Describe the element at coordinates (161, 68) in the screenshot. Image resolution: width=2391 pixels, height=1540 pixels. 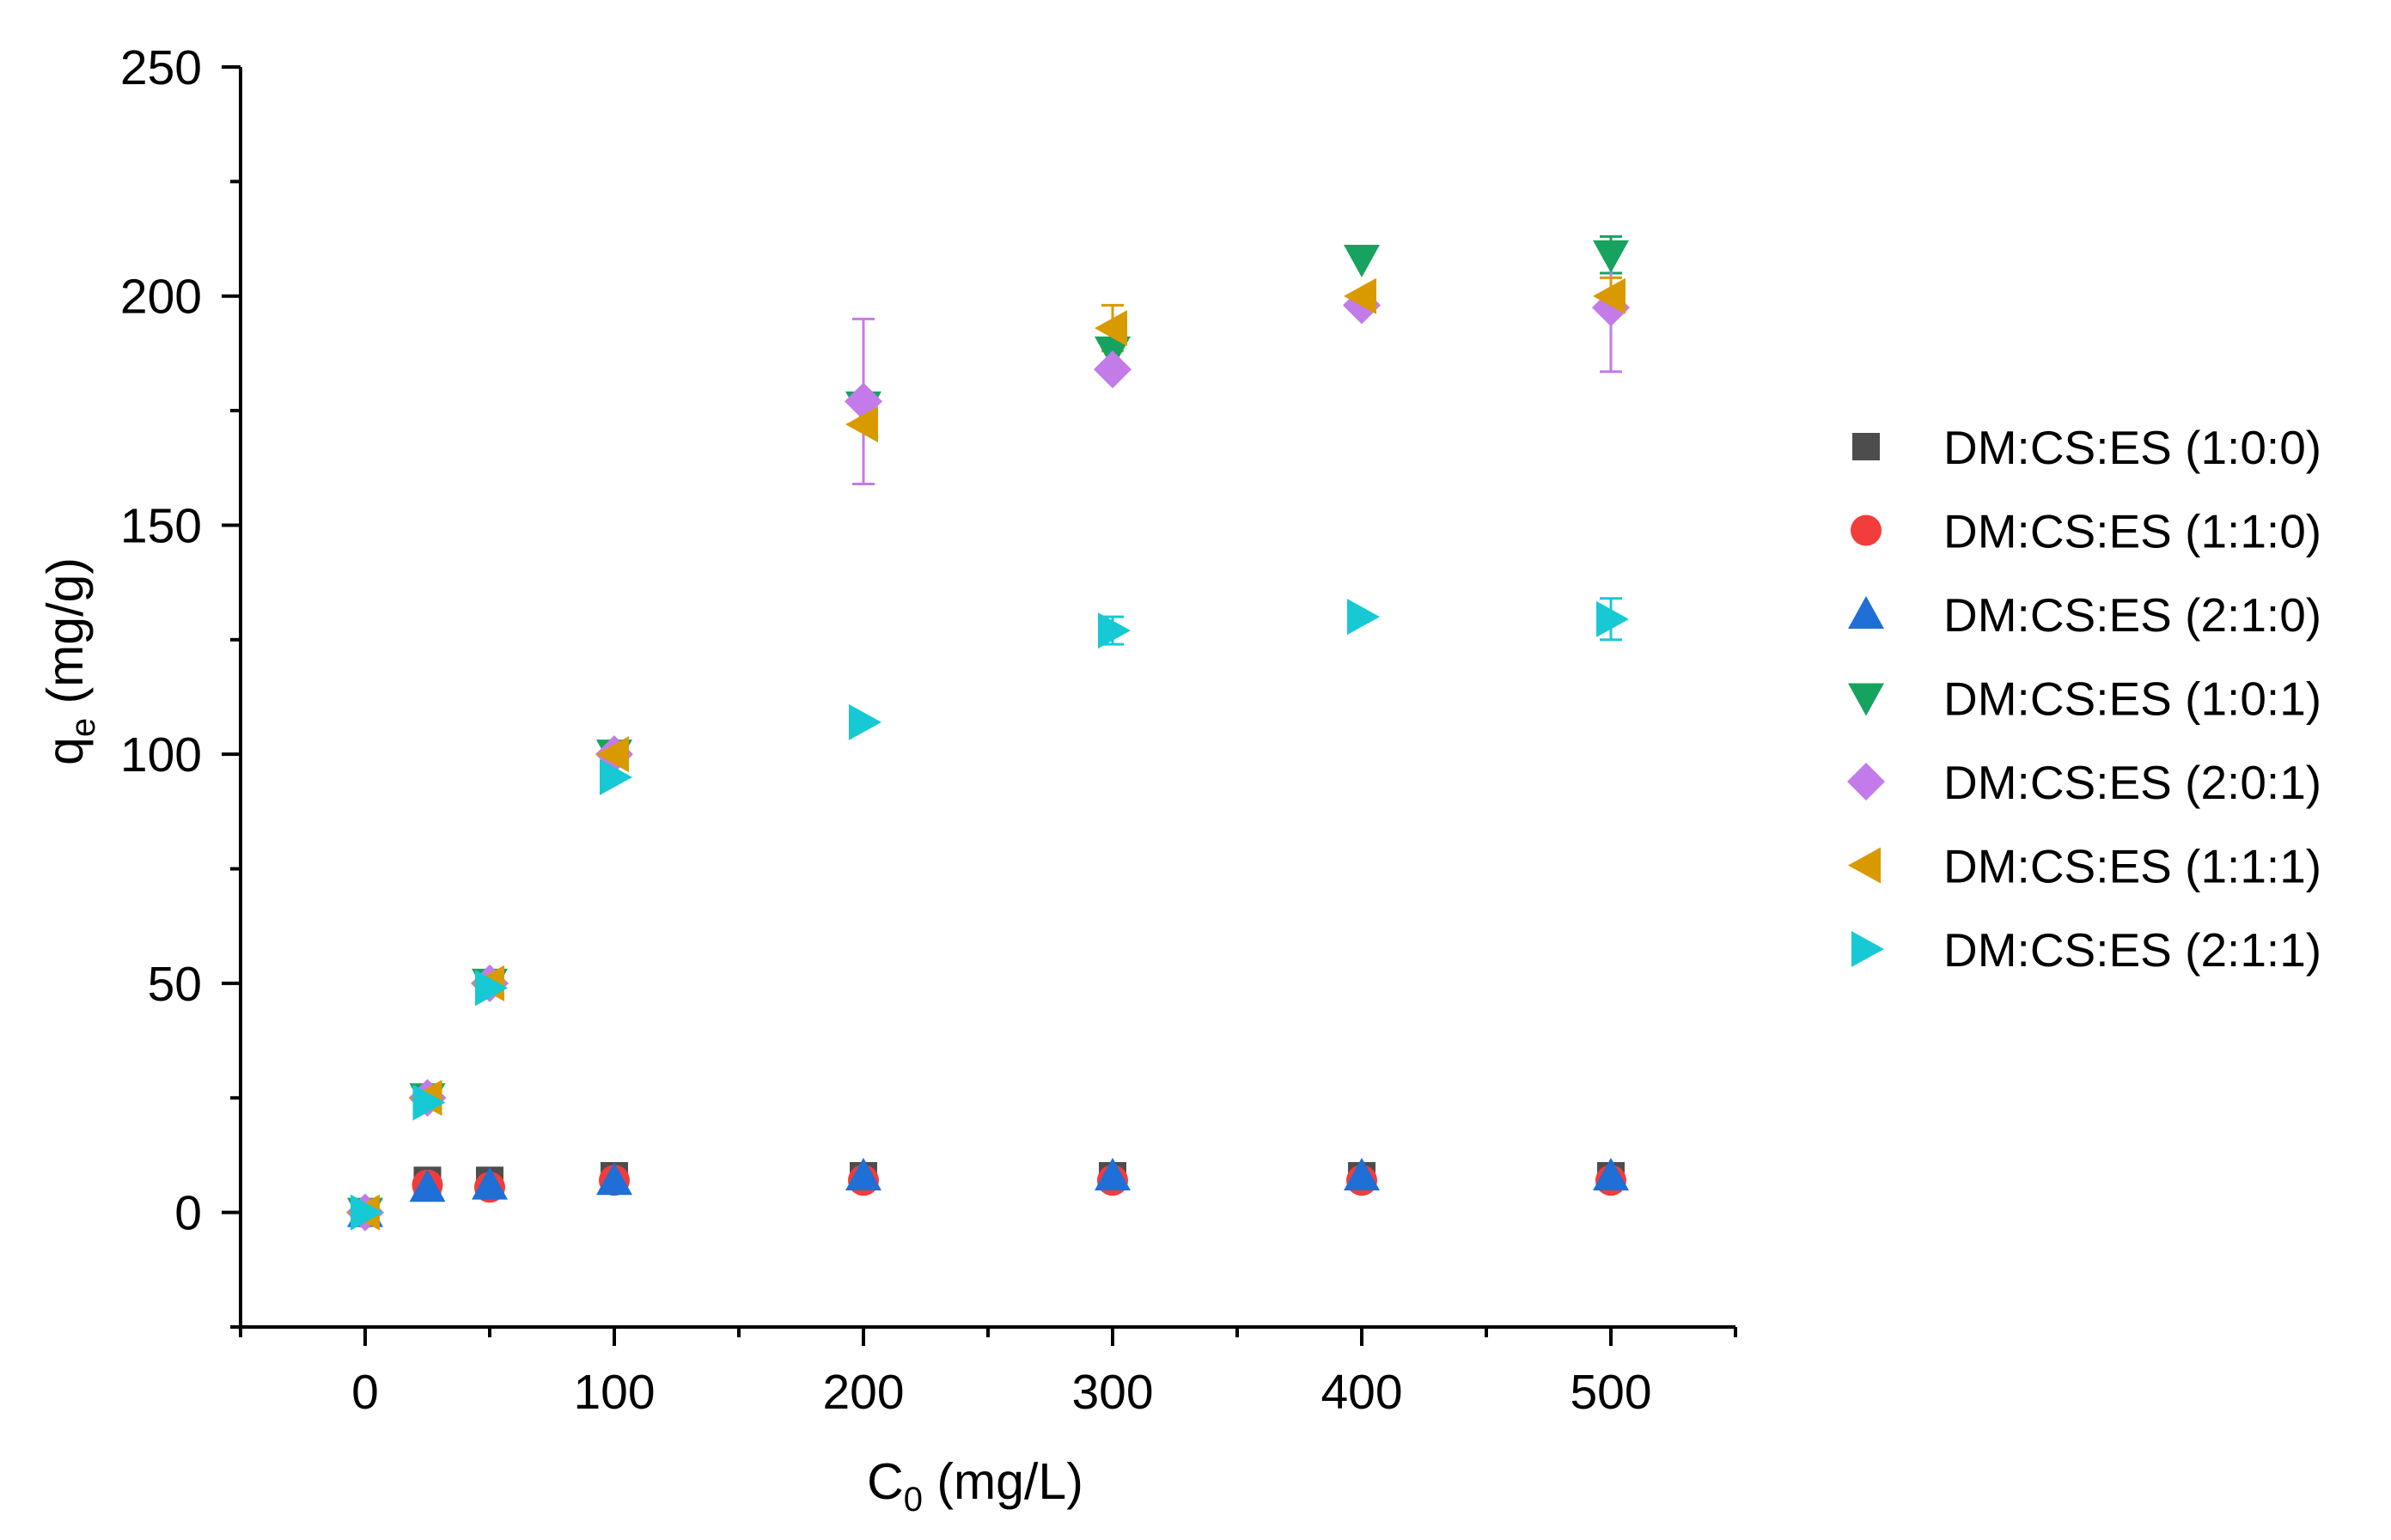
I see `y-tick-label: 250` at that location.